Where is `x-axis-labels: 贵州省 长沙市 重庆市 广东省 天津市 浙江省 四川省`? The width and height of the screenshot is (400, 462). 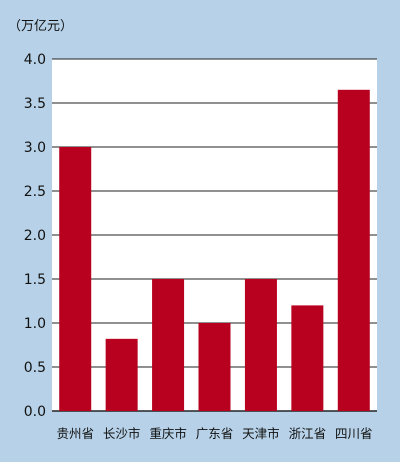 x-axis-labels: 贵州省 长沙市 重庆市 广东省 天津市 浙江省 四川省 is located at coordinates (214, 433).